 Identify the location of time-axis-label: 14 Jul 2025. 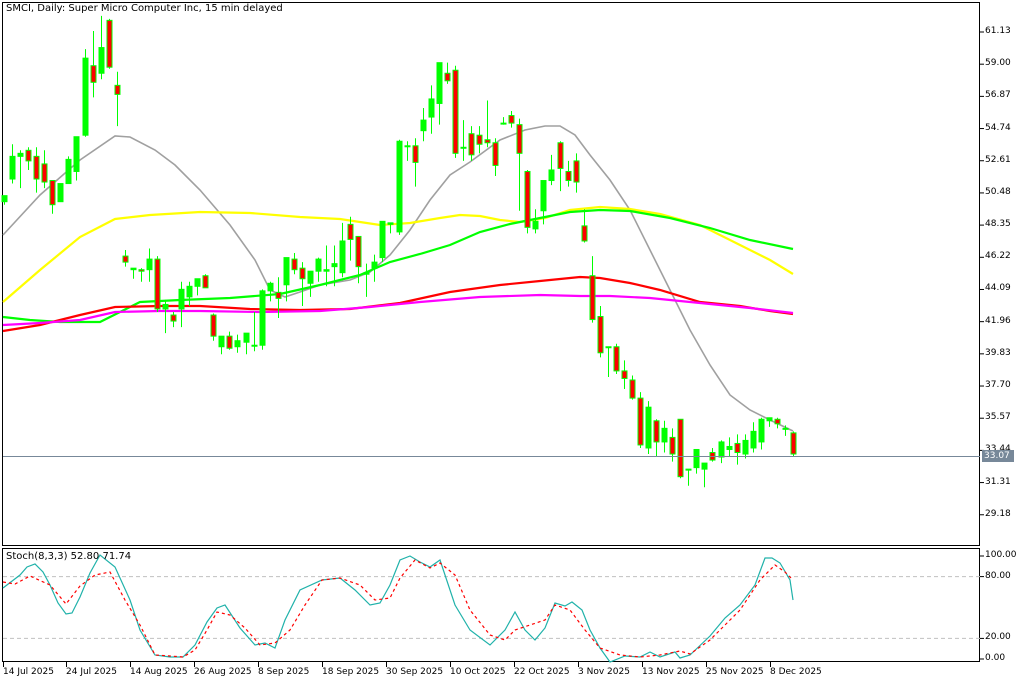
(28, 672).